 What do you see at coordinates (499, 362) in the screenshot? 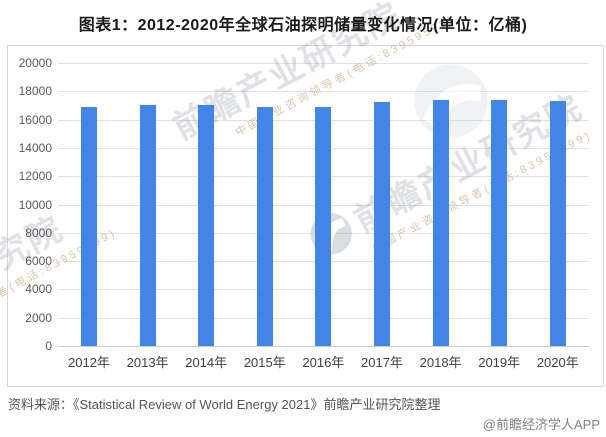
I see `x-axis-tick-label: 2019年` at bounding box center [499, 362].